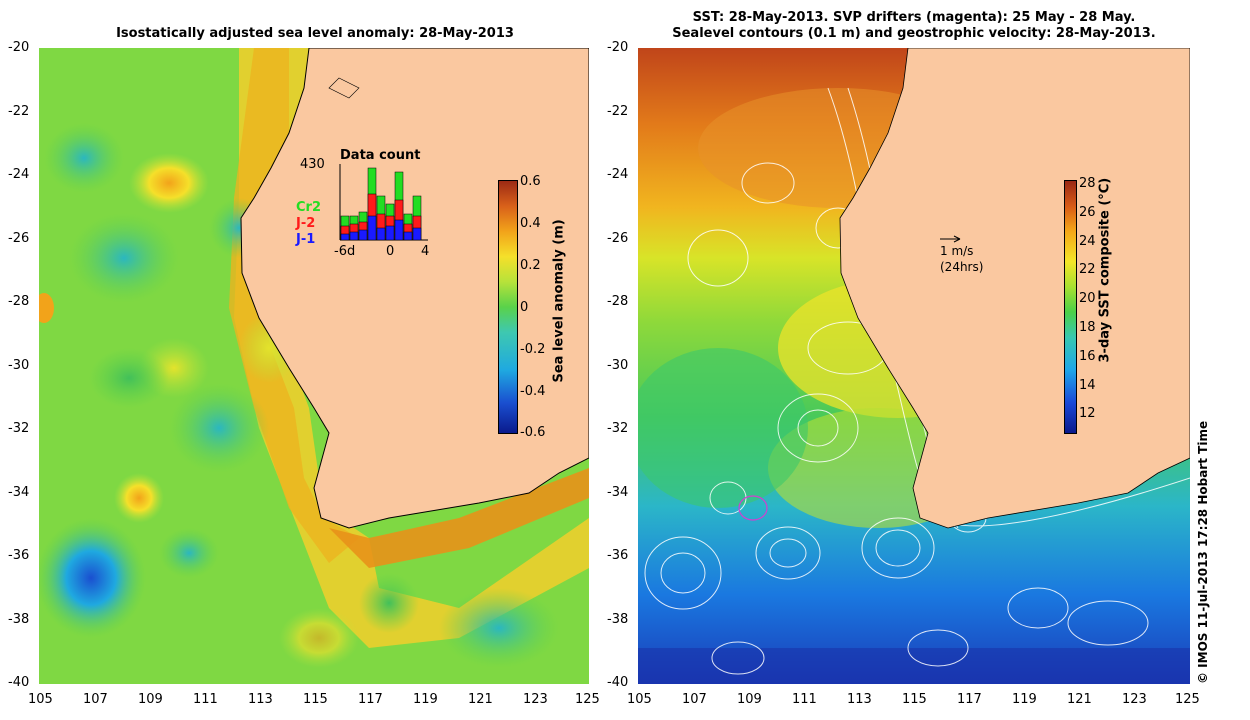  What do you see at coordinates (19, 555) in the screenshot?
I see `left-y-tick: -36` at bounding box center [19, 555].